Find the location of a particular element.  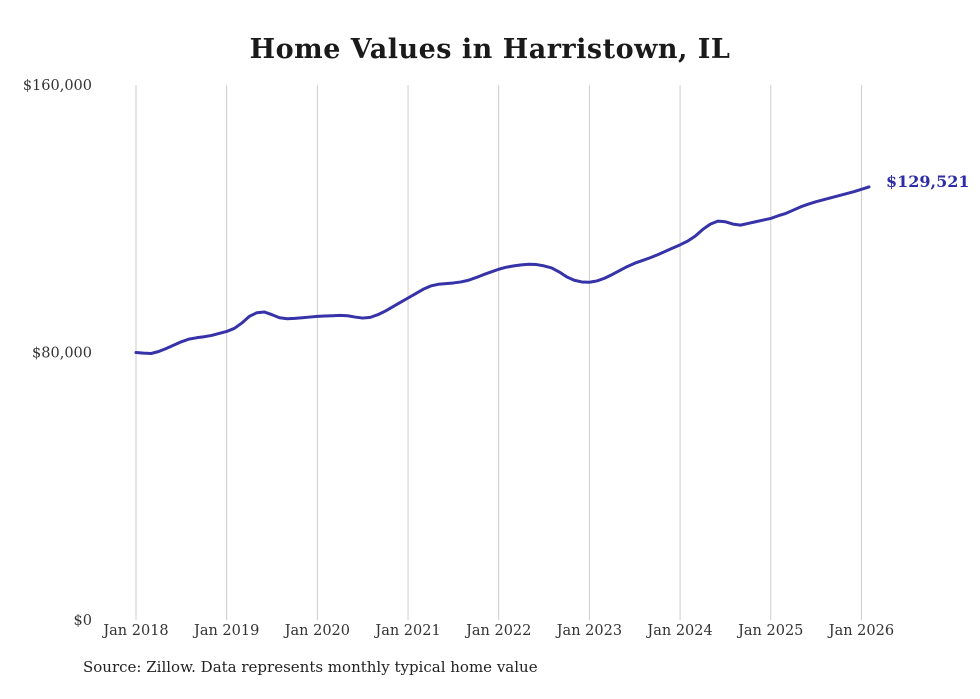

x-tick-label: Jan 2021 is located at coordinates (406, 631).